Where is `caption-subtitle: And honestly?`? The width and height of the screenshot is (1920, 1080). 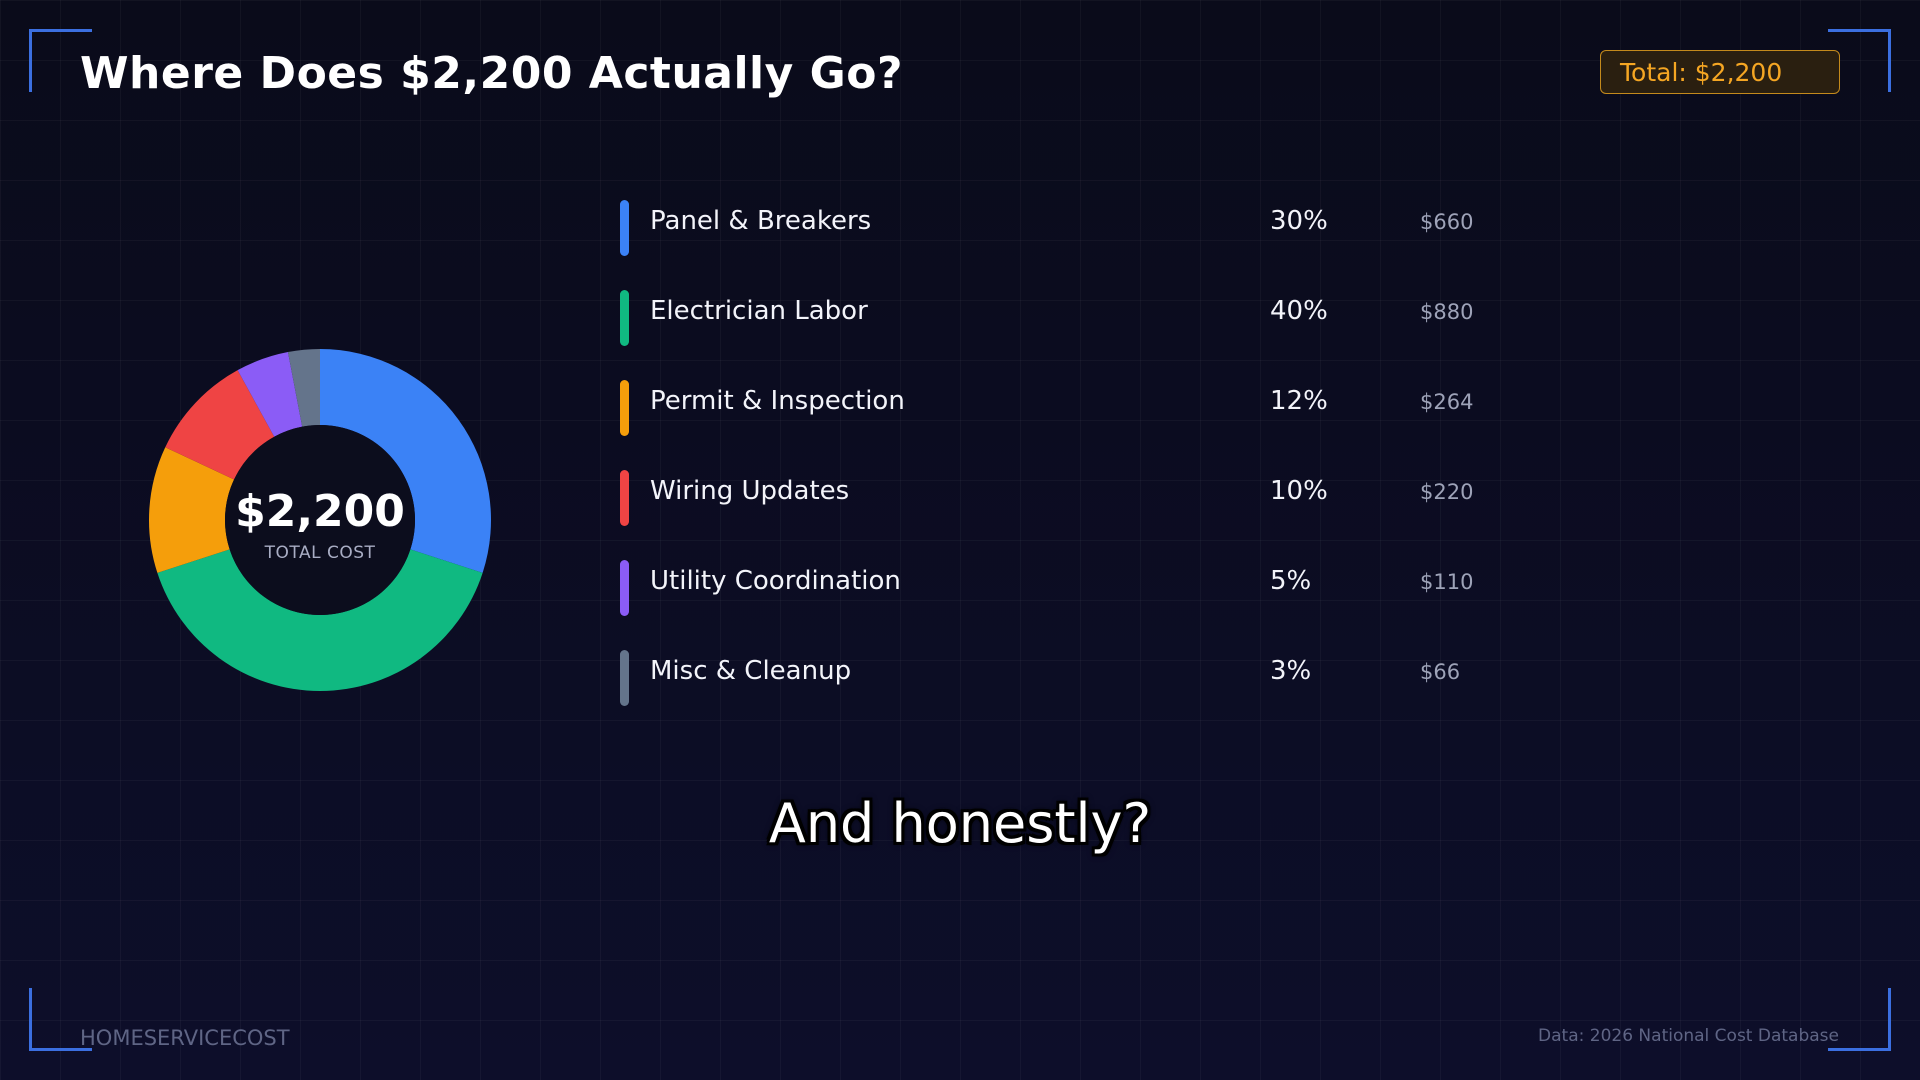 caption-subtitle: And honestly? is located at coordinates (960, 823).